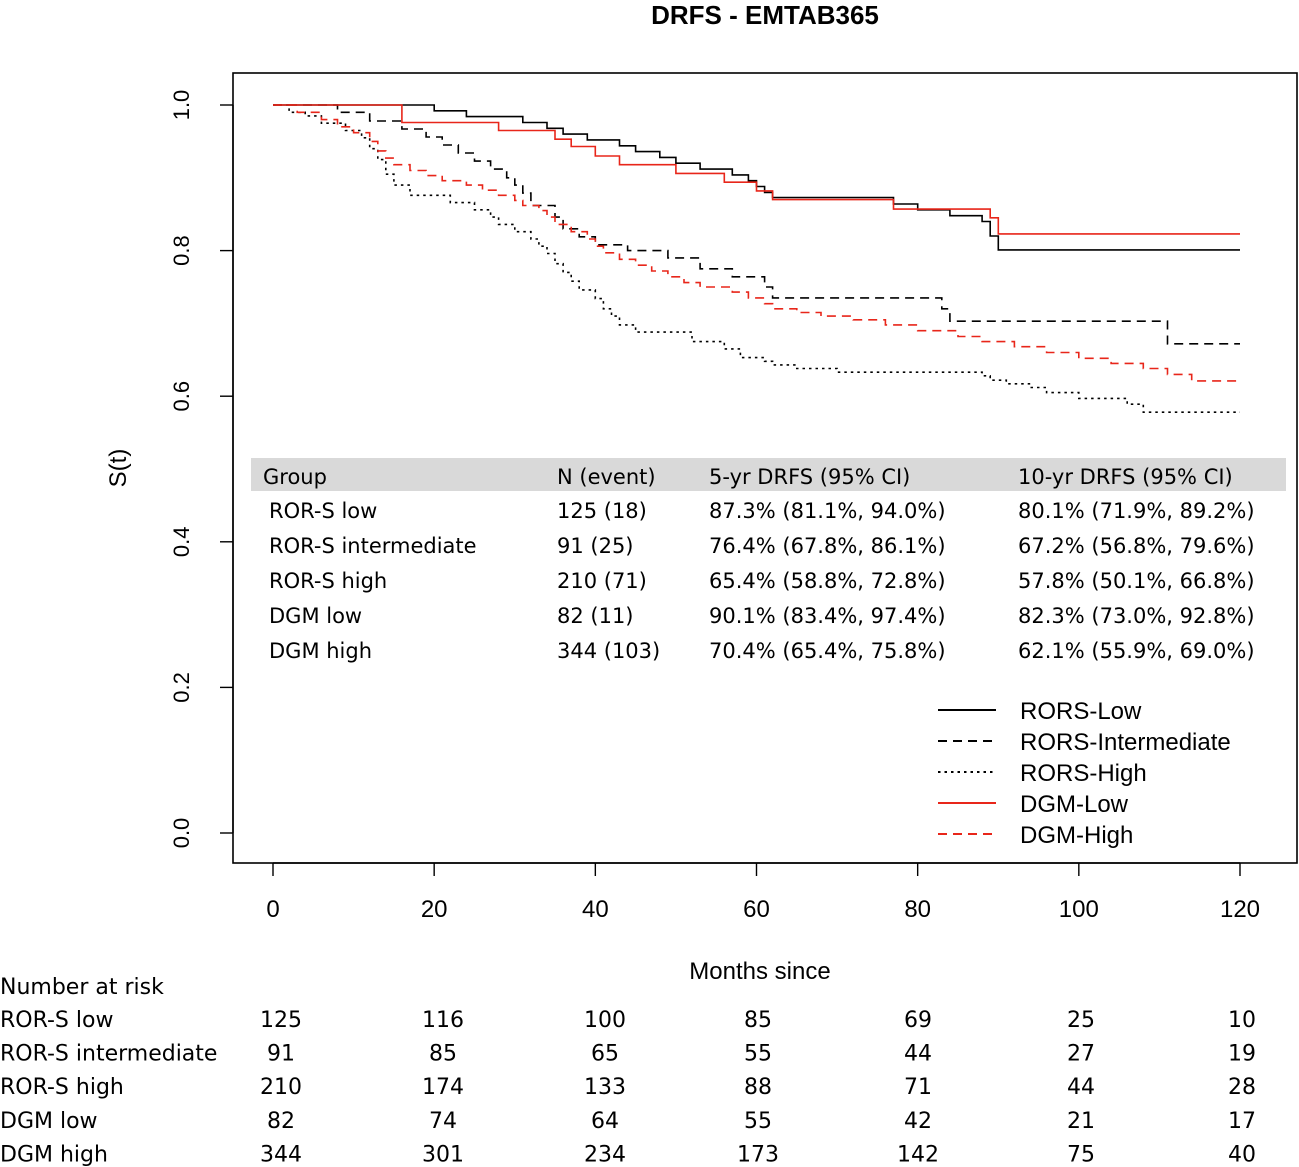 The image size is (1299, 1167). What do you see at coordinates (1242, 1087) in the screenshot?
I see `risk-value: 28` at bounding box center [1242, 1087].